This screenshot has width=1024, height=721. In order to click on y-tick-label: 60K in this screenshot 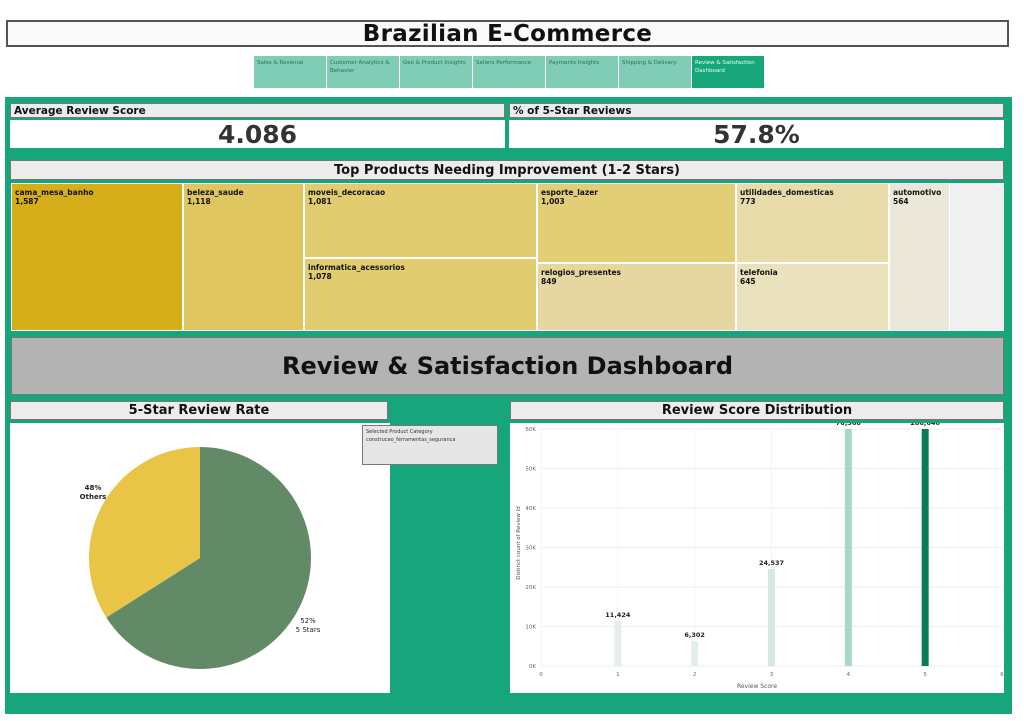, I will do `click(530, 430)`.